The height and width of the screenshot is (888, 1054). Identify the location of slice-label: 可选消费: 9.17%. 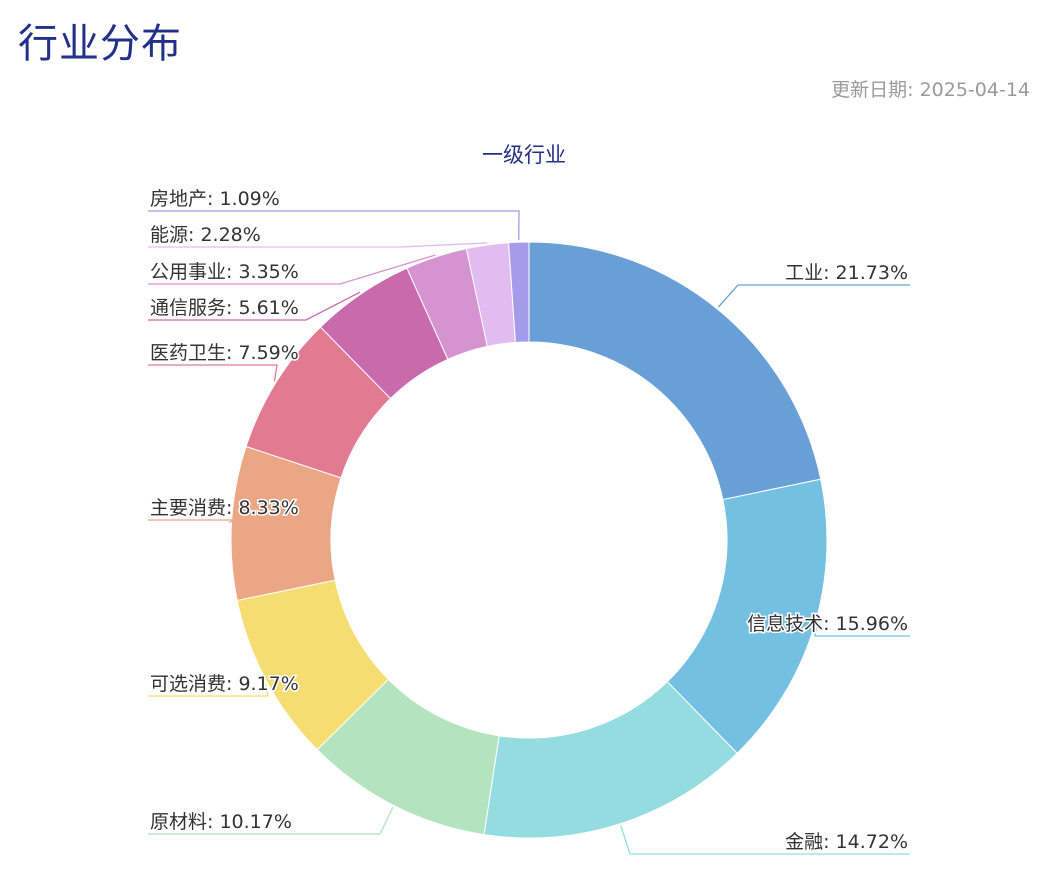
(224, 684).